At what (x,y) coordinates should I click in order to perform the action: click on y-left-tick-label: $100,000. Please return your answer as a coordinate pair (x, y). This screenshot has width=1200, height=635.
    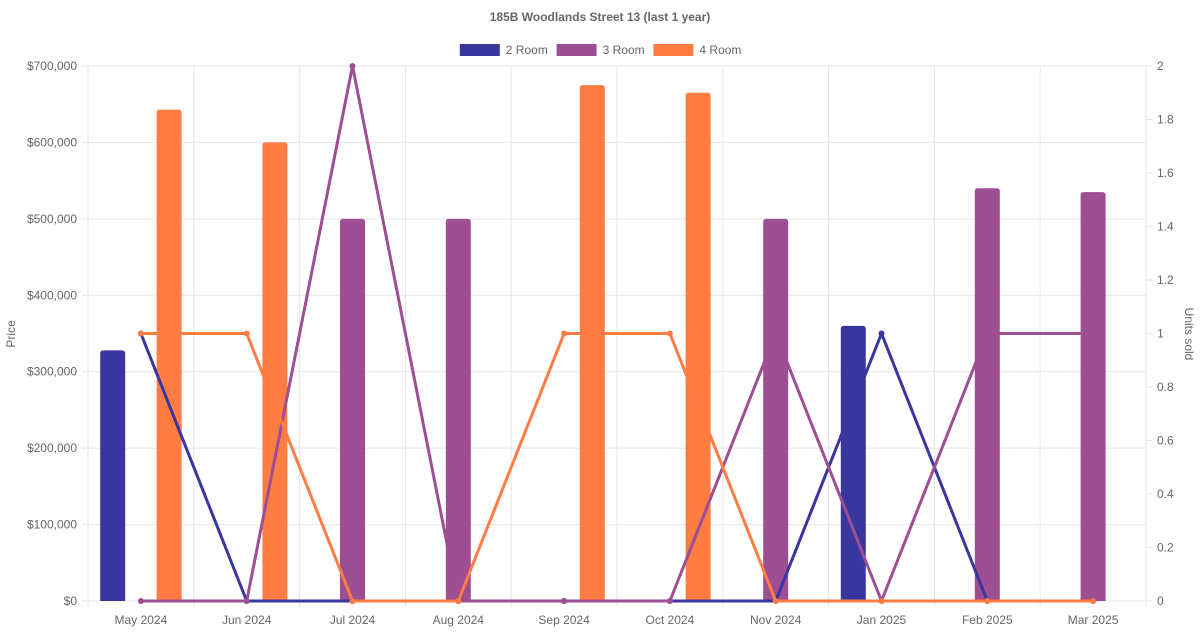
    Looking at the image, I should click on (52, 525).